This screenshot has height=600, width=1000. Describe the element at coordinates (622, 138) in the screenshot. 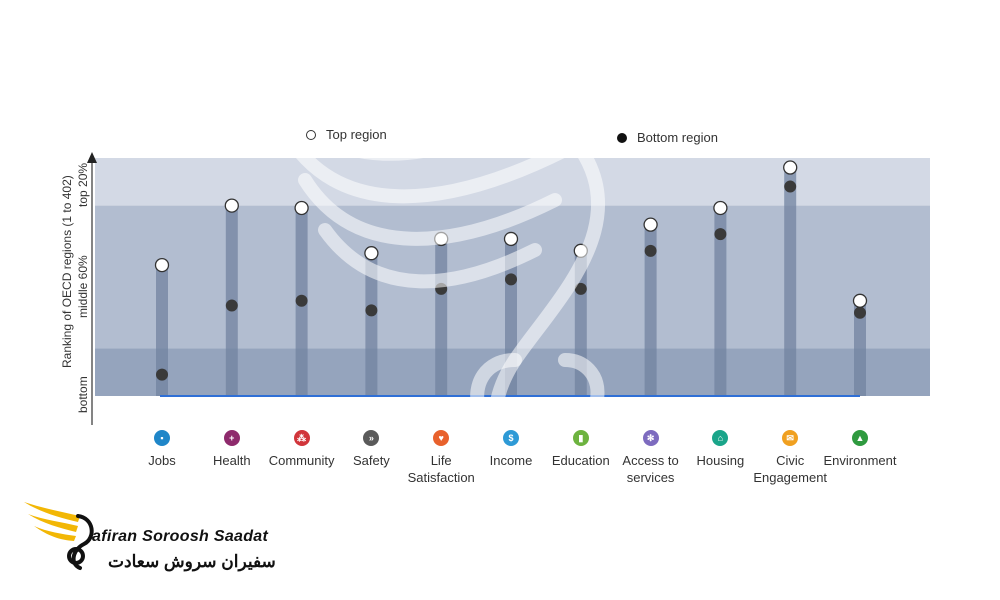

I see `legend-bottom-marker` at that location.